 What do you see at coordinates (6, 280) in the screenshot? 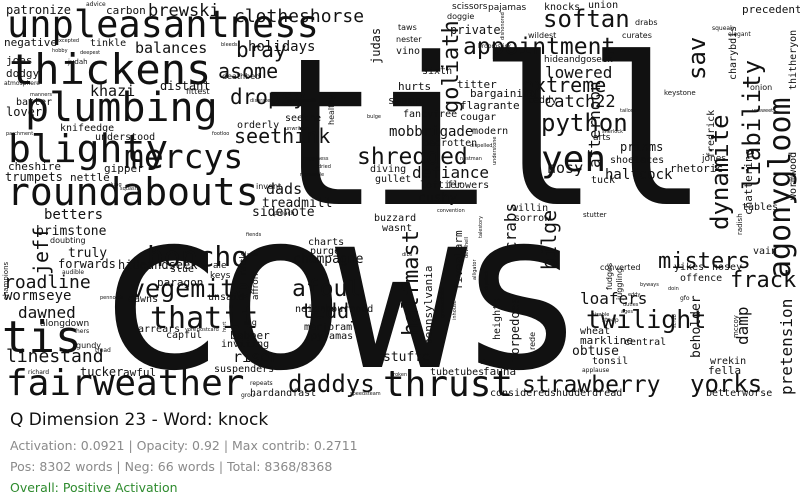
I see `cloud-word: champions` at bounding box center [6, 280].